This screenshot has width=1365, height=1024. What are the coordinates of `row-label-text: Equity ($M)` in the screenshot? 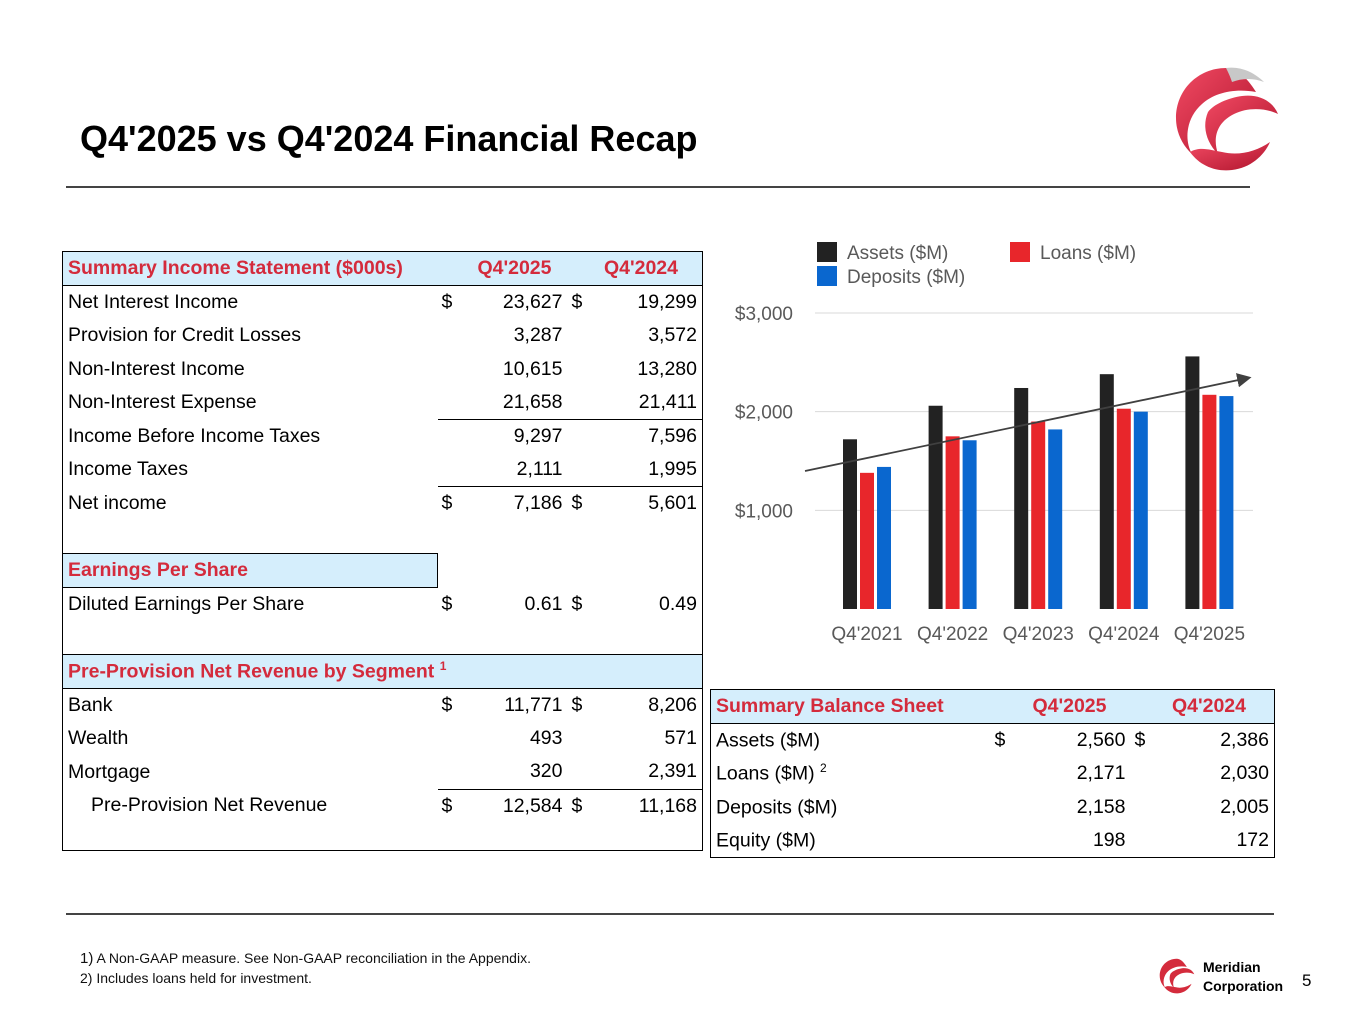 It's located at (766, 840).